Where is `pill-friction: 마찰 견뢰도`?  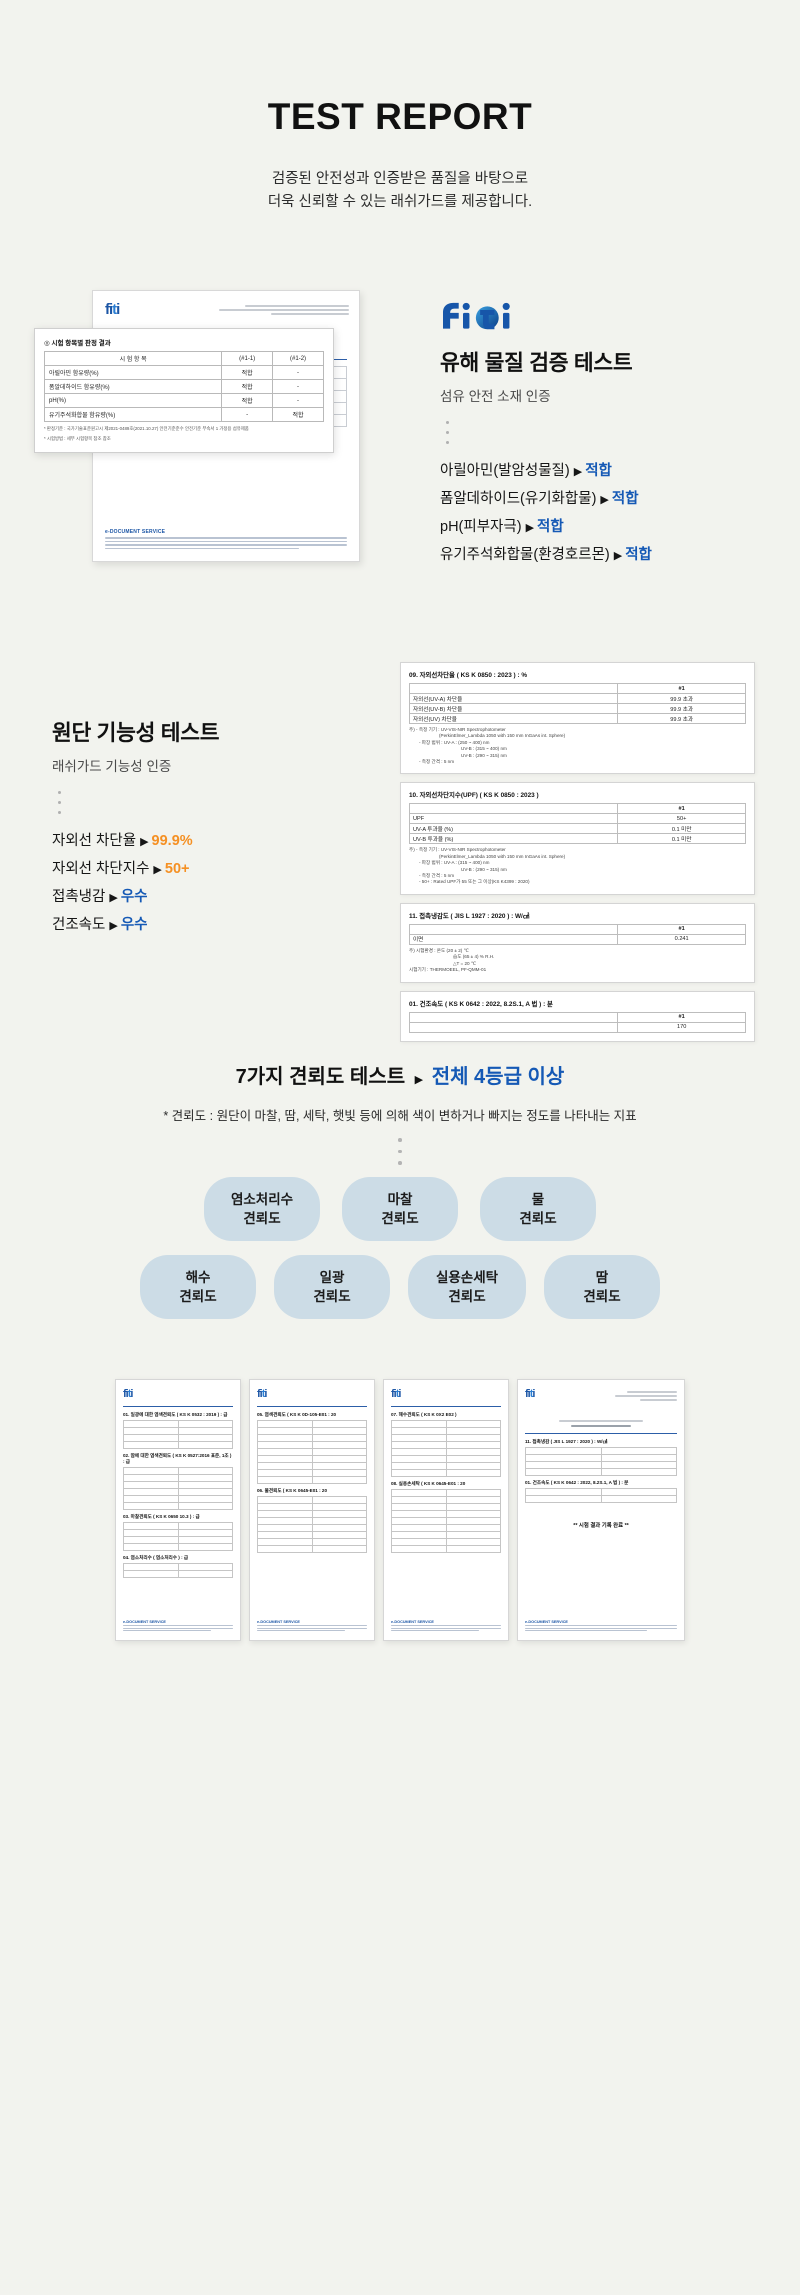 pill-friction: 마찰 견뢰도 is located at coordinates (400, 1208).